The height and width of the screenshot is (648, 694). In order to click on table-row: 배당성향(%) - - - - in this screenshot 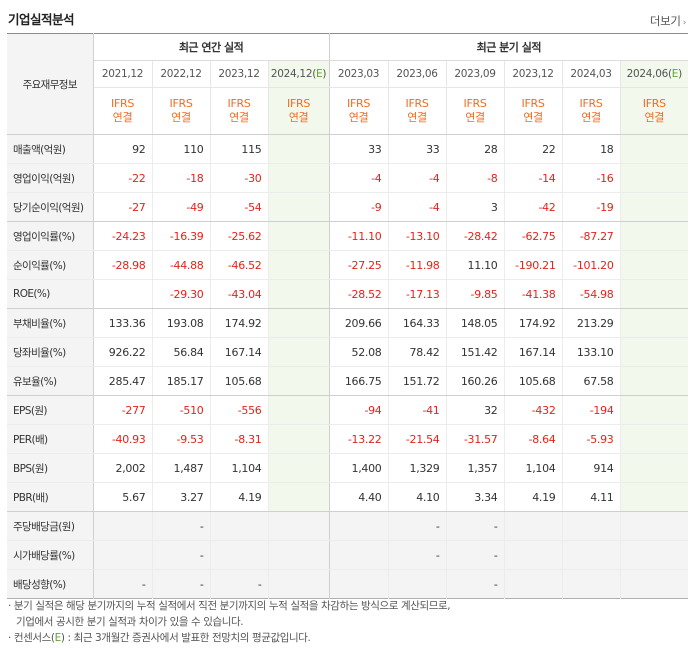, I will do `click(348, 584)`.